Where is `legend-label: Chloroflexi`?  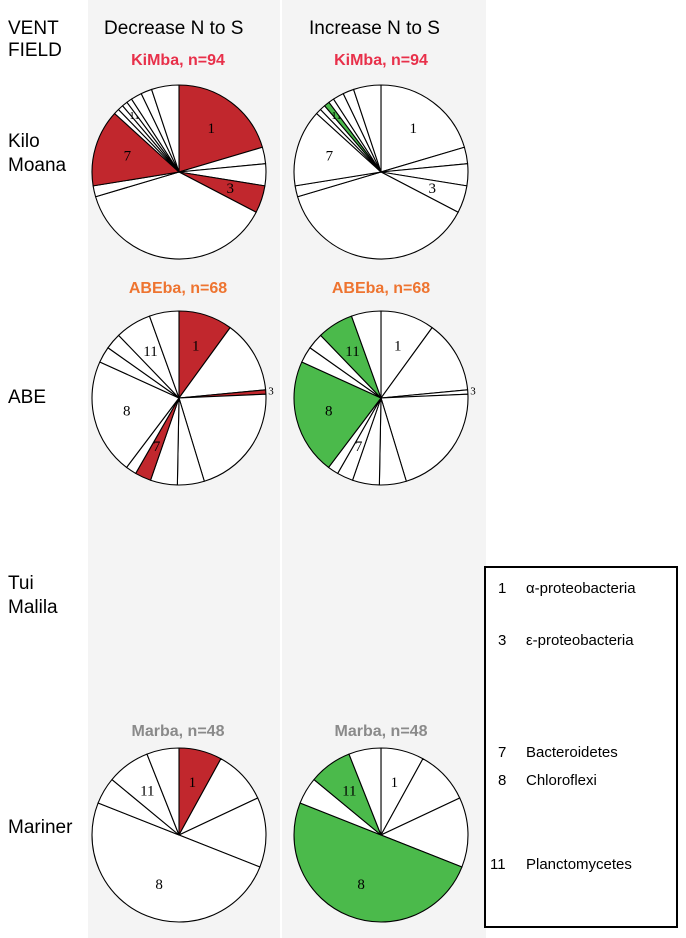
legend-label: Chloroflexi is located at coordinates (561, 780).